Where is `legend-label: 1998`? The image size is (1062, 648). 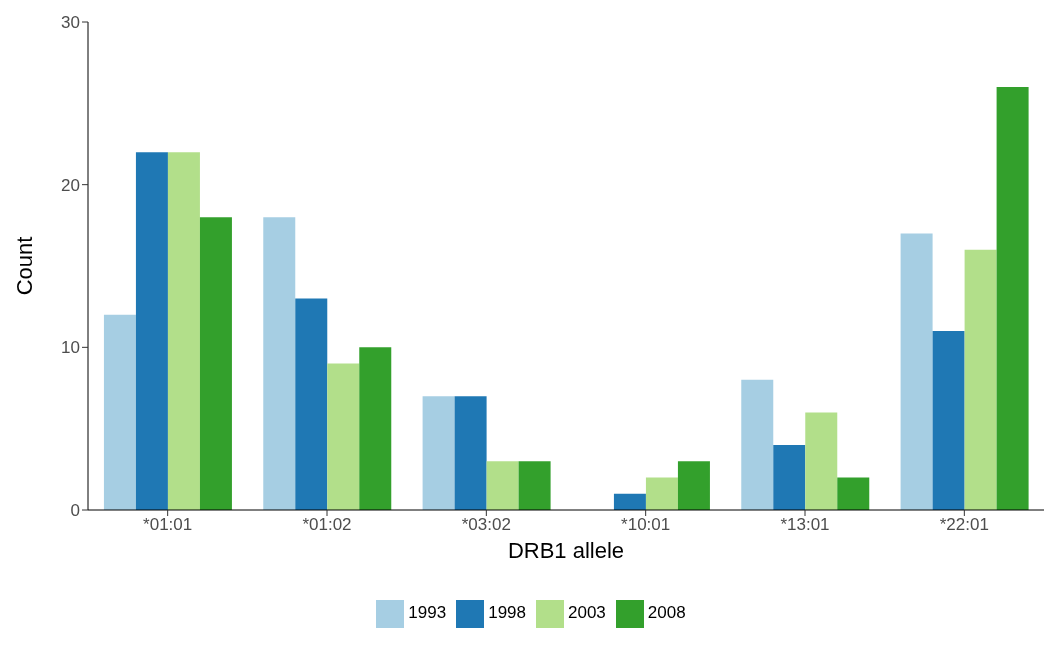
legend-label: 1998 is located at coordinates (507, 613).